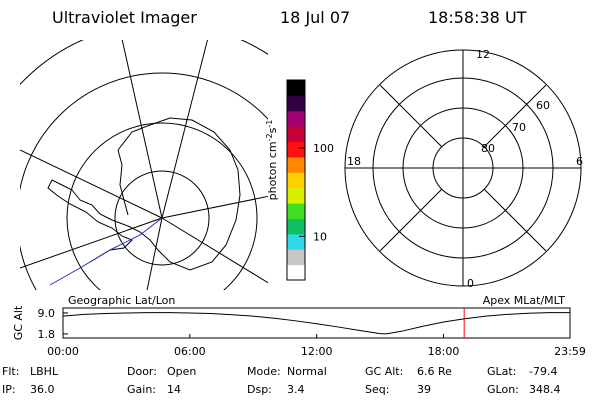 This screenshot has width=600, height=400. I want to click on info-label: Gain:, so click(141, 389).